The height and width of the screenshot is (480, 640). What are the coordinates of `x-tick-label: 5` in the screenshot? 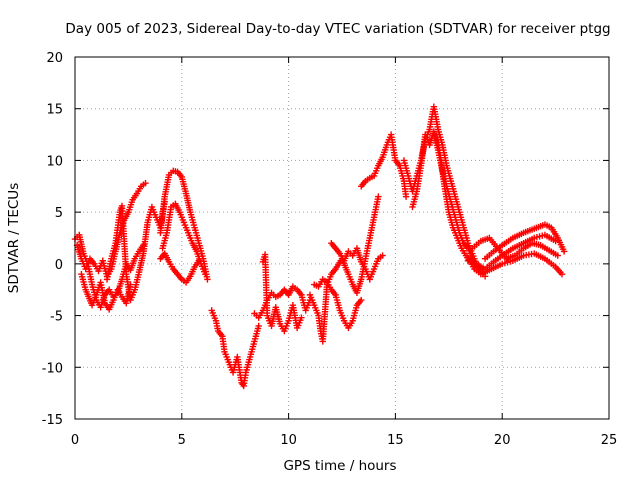 It's located at (182, 440).